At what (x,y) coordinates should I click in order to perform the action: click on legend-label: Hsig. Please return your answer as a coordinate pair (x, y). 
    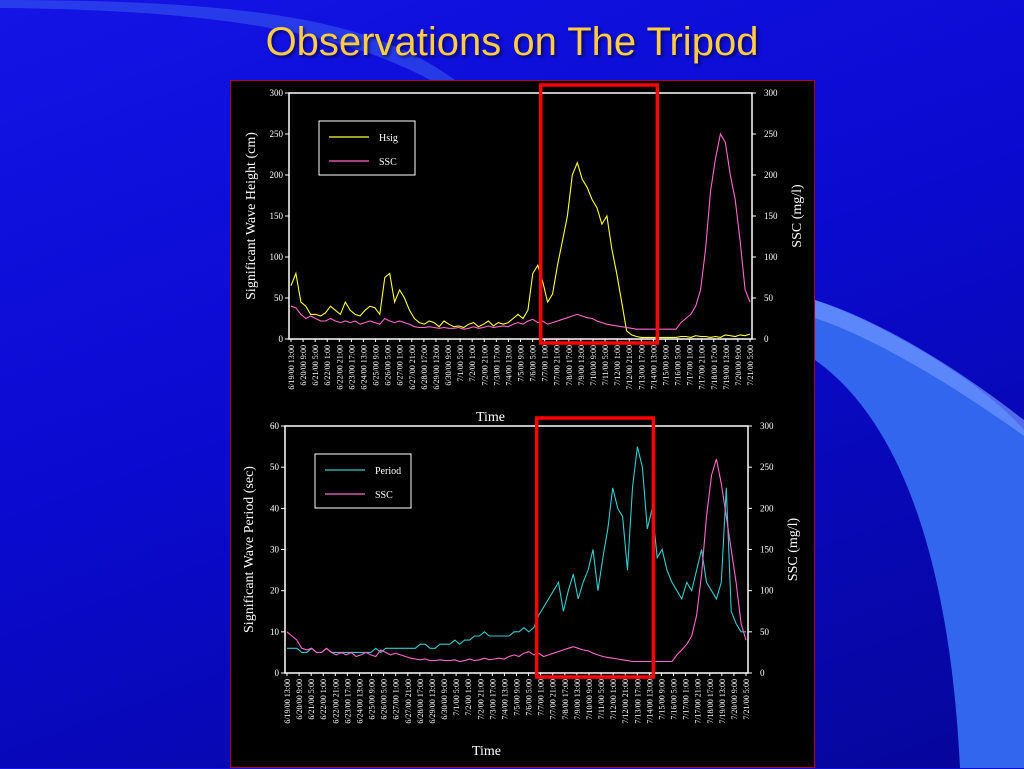
    Looking at the image, I should click on (388, 138).